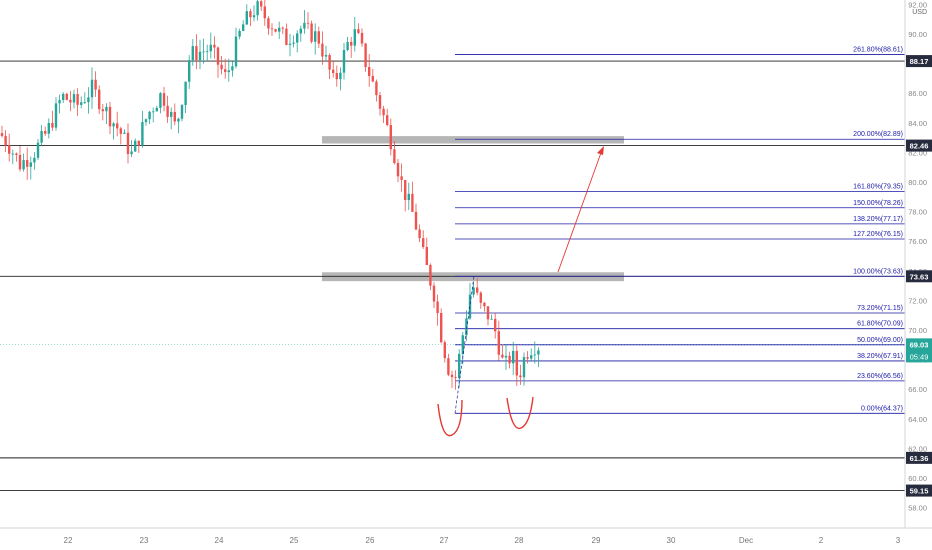 The width and height of the screenshot is (932, 550). Describe the element at coordinates (878, 271) in the screenshot. I see `fib-label: 100.00%(73.63)` at that location.